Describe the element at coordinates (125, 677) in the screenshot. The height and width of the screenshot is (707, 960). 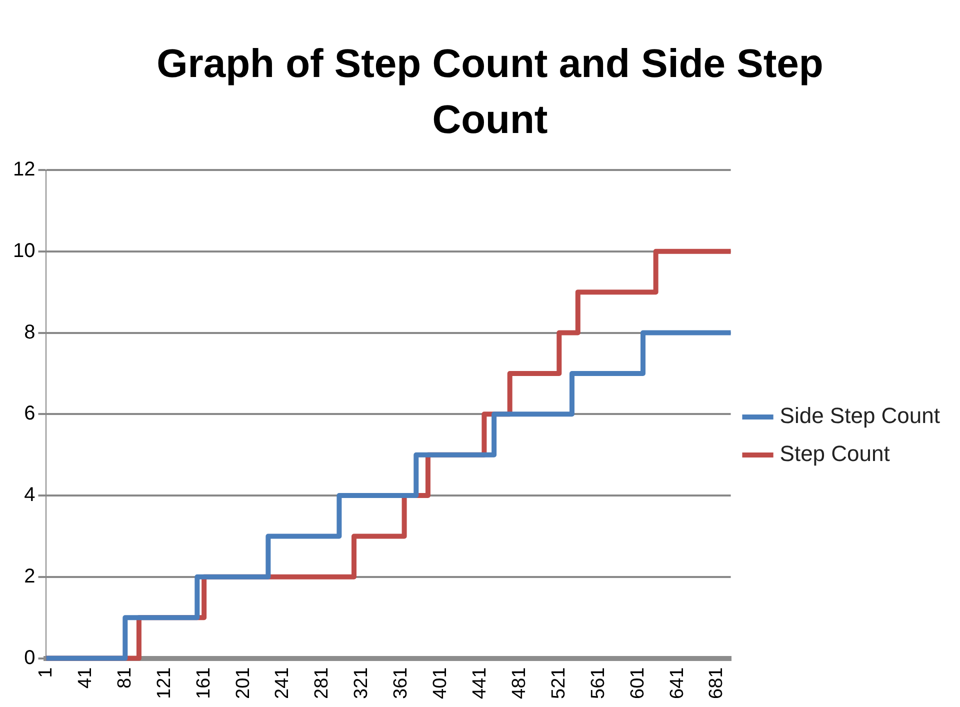
I see `x-tick-label: 81` at that location.